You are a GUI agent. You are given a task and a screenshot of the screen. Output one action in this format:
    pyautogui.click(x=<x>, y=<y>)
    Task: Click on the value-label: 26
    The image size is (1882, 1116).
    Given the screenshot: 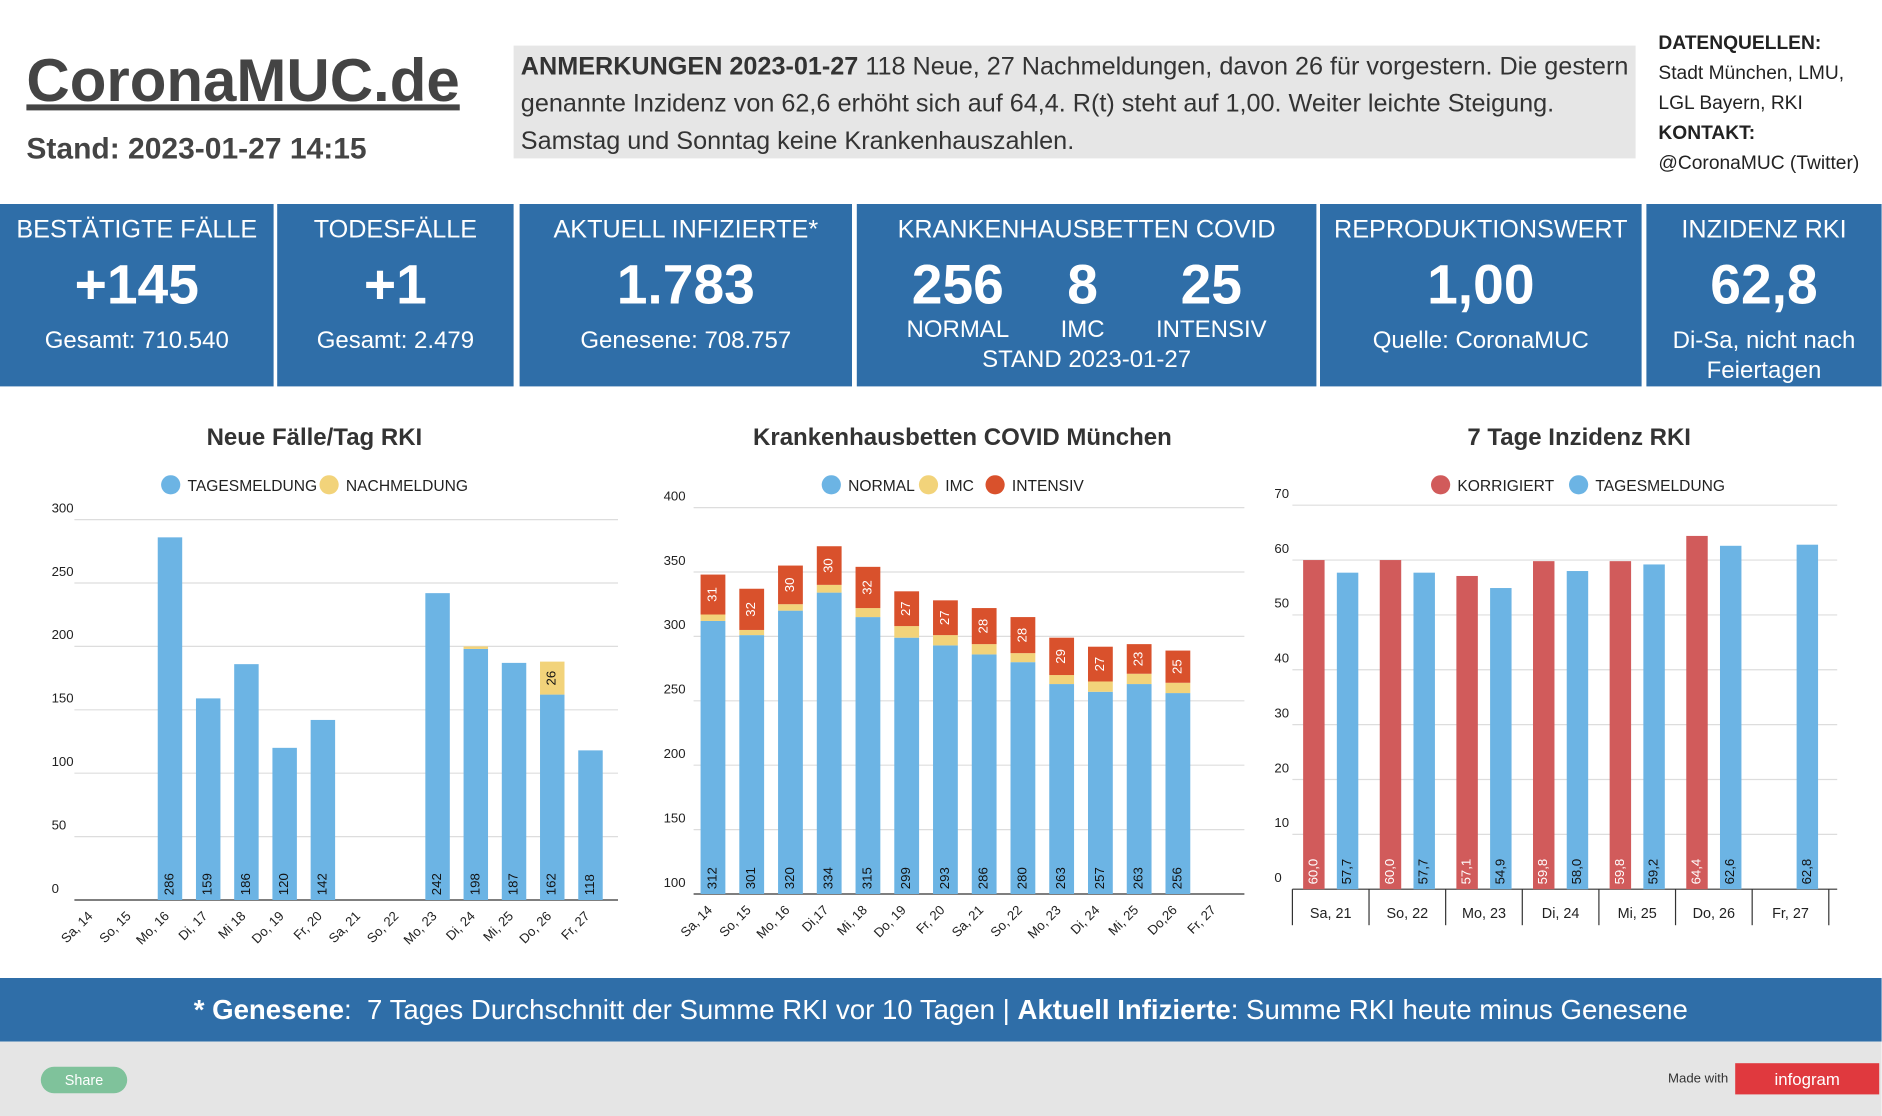 What is the action you would take?
    pyautogui.click(x=551, y=678)
    